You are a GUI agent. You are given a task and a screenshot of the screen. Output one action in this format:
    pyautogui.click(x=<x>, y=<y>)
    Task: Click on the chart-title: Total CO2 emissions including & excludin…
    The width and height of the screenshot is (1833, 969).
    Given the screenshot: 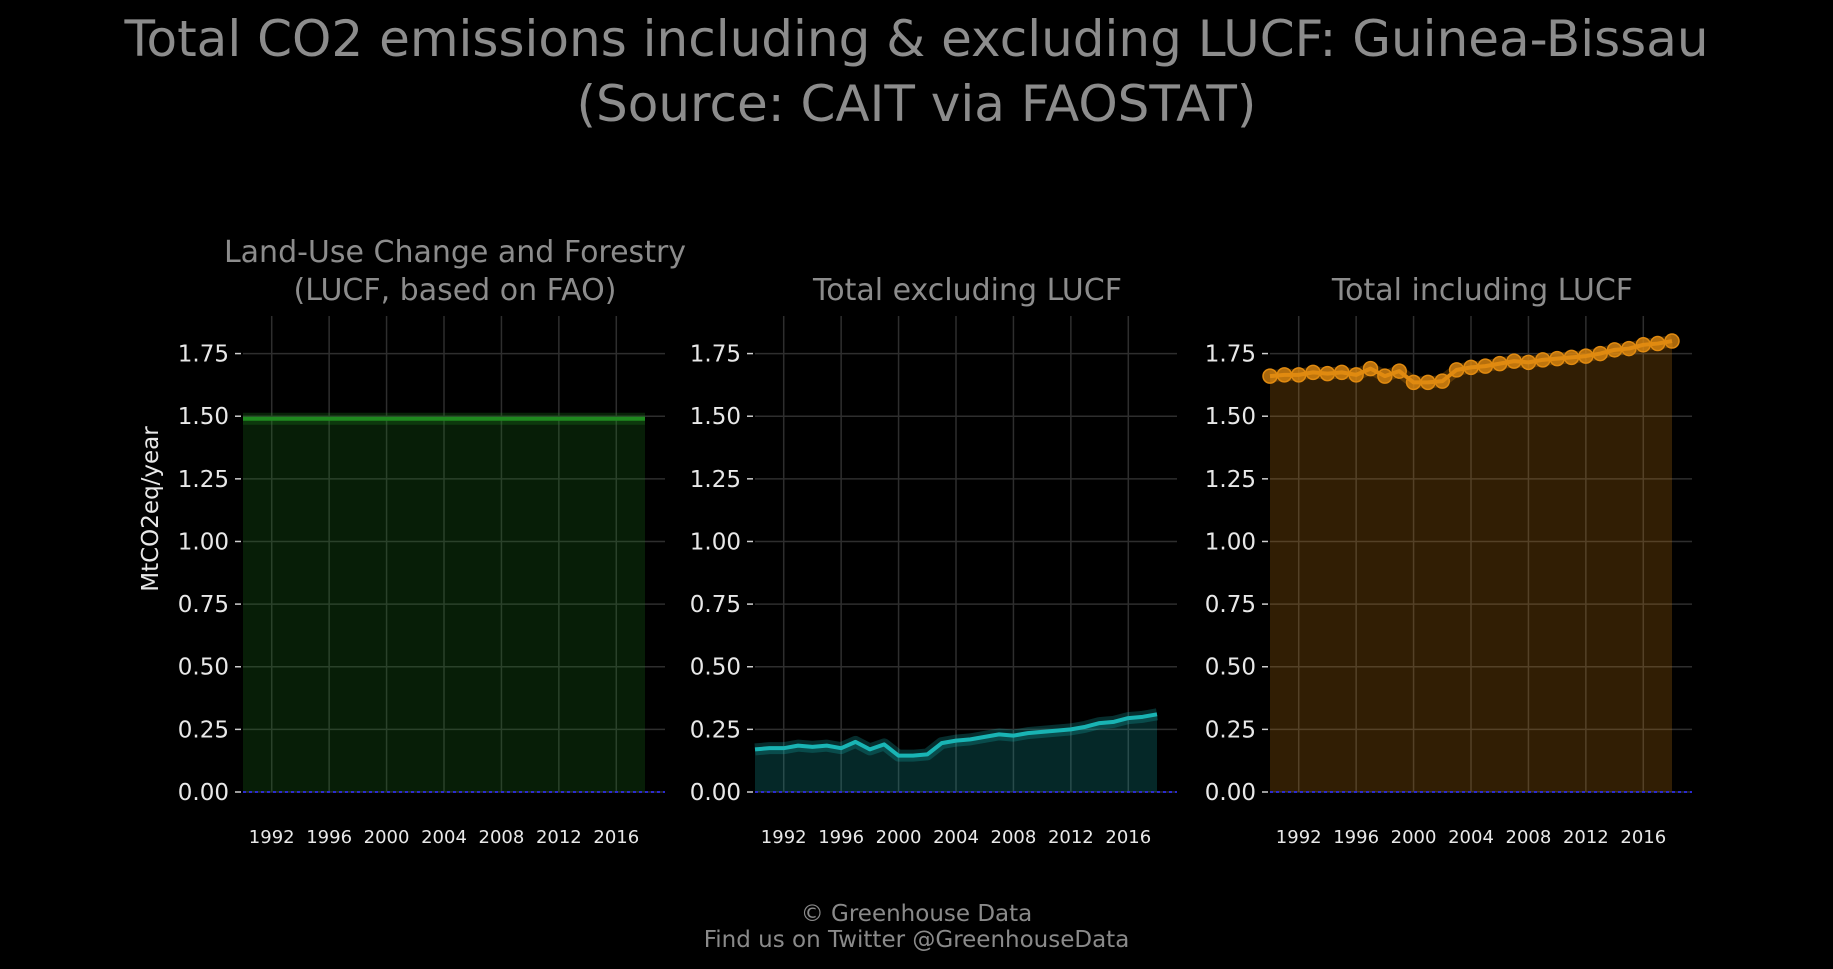 What is the action you would take?
    pyautogui.click(x=916, y=39)
    